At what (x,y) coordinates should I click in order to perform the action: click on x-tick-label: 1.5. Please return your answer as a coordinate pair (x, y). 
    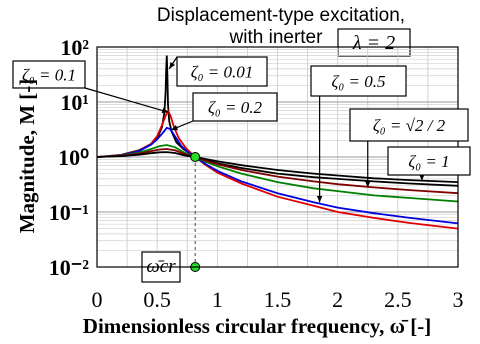
    Looking at the image, I should click on (278, 299).